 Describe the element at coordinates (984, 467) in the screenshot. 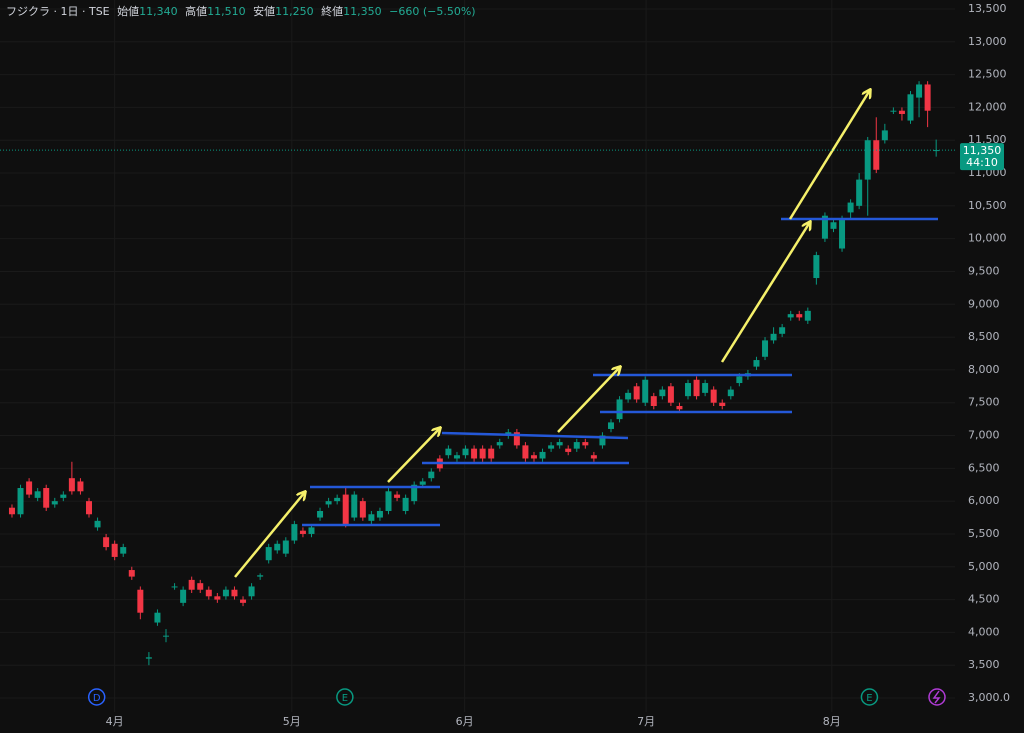

I see `y-tick-label: 6,500` at that location.